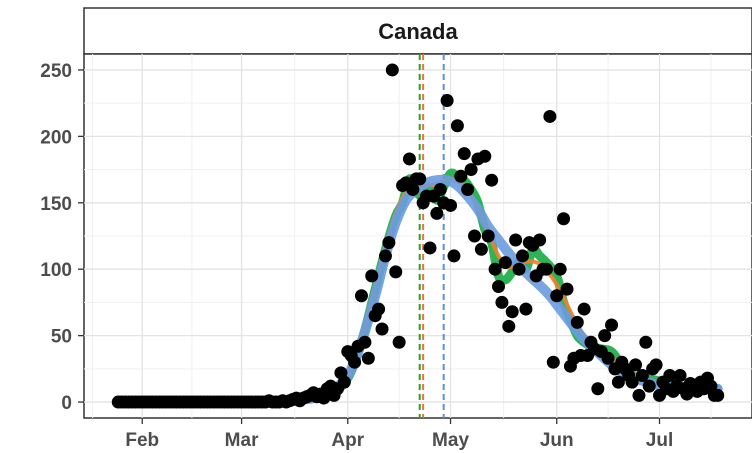 The image size is (752, 453). Describe the element at coordinates (242, 440) in the screenshot. I see `x-tick-label: Mar` at that location.